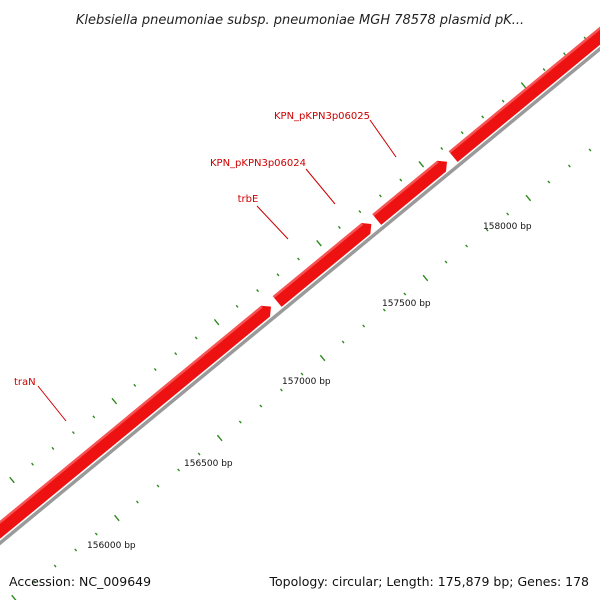 This screenshot has height=600, width=600. Describe the element at coordinates (25, 382) in the screenshot. I see `gene-label-tran: traN` at that location.